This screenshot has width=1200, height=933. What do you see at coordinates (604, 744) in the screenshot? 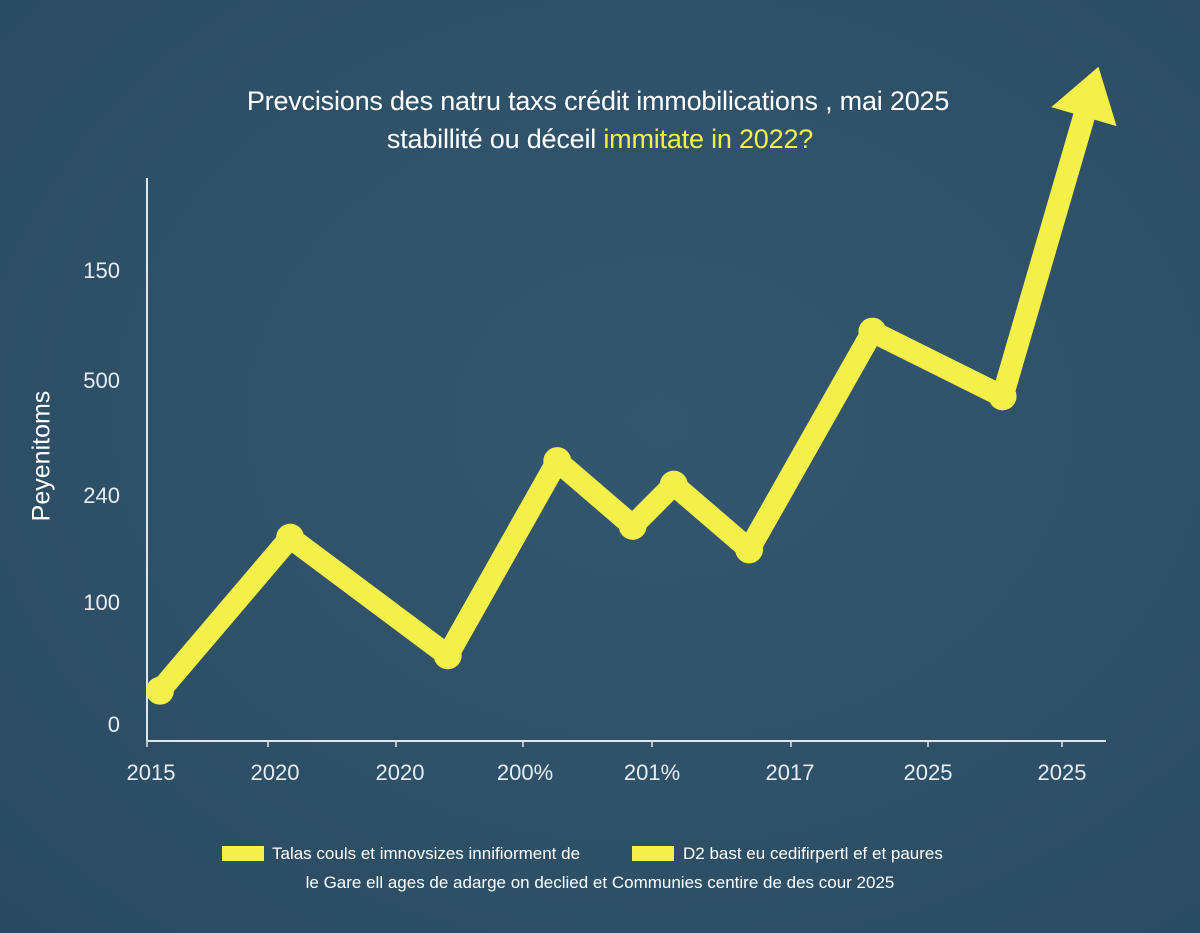
I see `x-tick-marks` at bounding box center [604, 744].